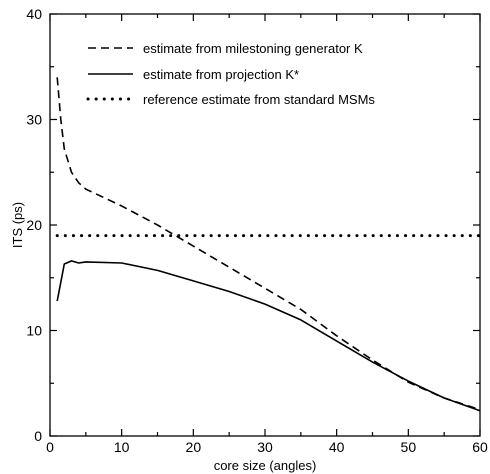 The image size is (490, 474). What do you see at coordinates (34, 14) in the screenshot?
I see `y-tick-label: 40` at bounding box center [34, 14].